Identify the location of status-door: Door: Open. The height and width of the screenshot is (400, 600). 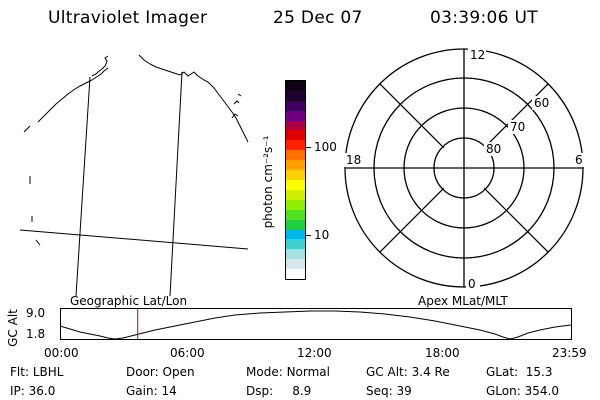
(160, 372).